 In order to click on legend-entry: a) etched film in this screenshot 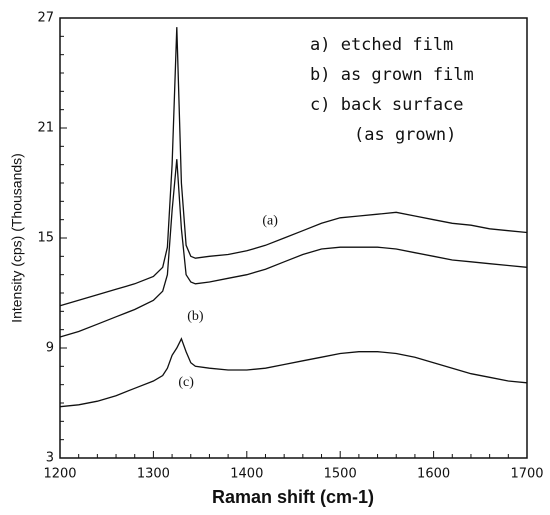, I will do `click(381, 45)`.